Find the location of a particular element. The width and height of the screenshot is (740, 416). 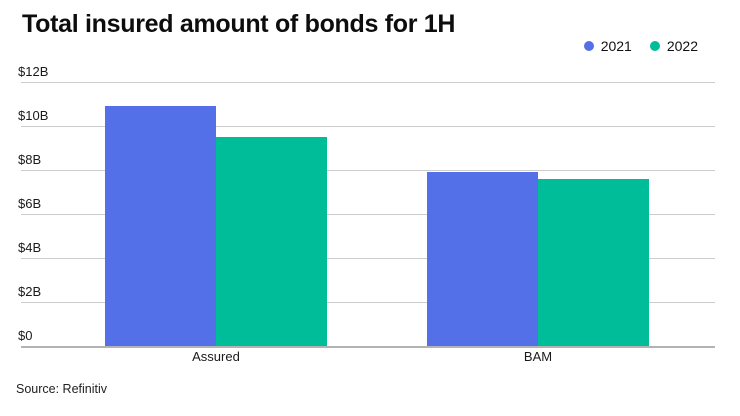

gridline-8b is located at coordinates (368, 170).